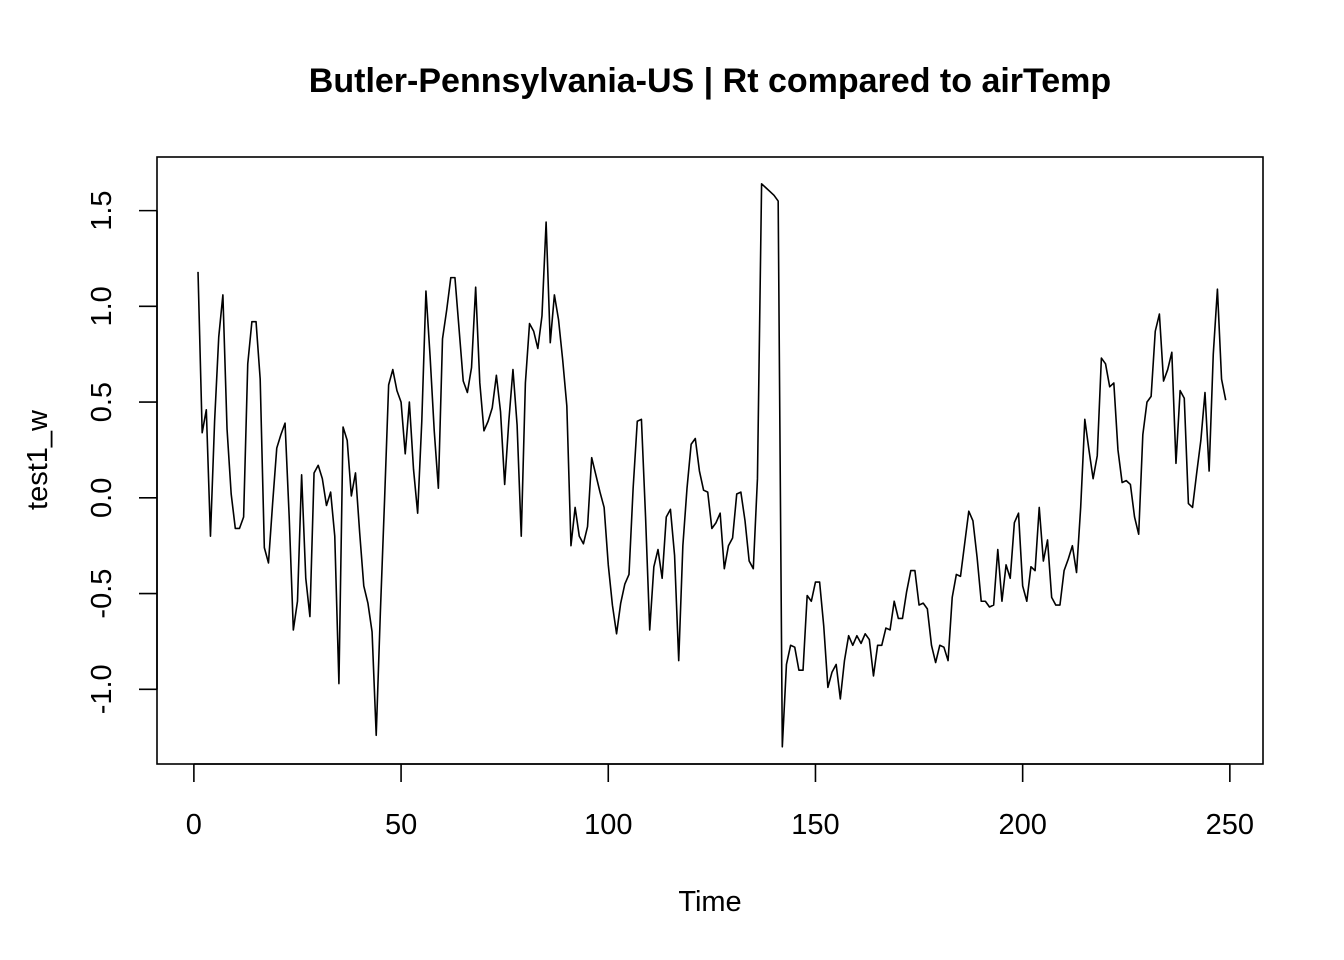 Image resolution: width=1344 pixels, height=960 pixels. Describe the element at coordinates (102, 498) in the screenshot. I see `y-tick-label: 0.0` at that location.